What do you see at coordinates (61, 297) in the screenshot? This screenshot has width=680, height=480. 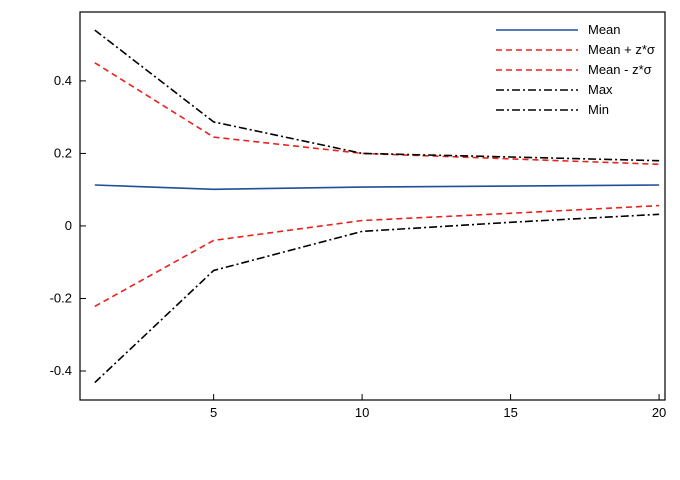 I see `y-tick-label: -0.2` at bounding box center [61, 297].